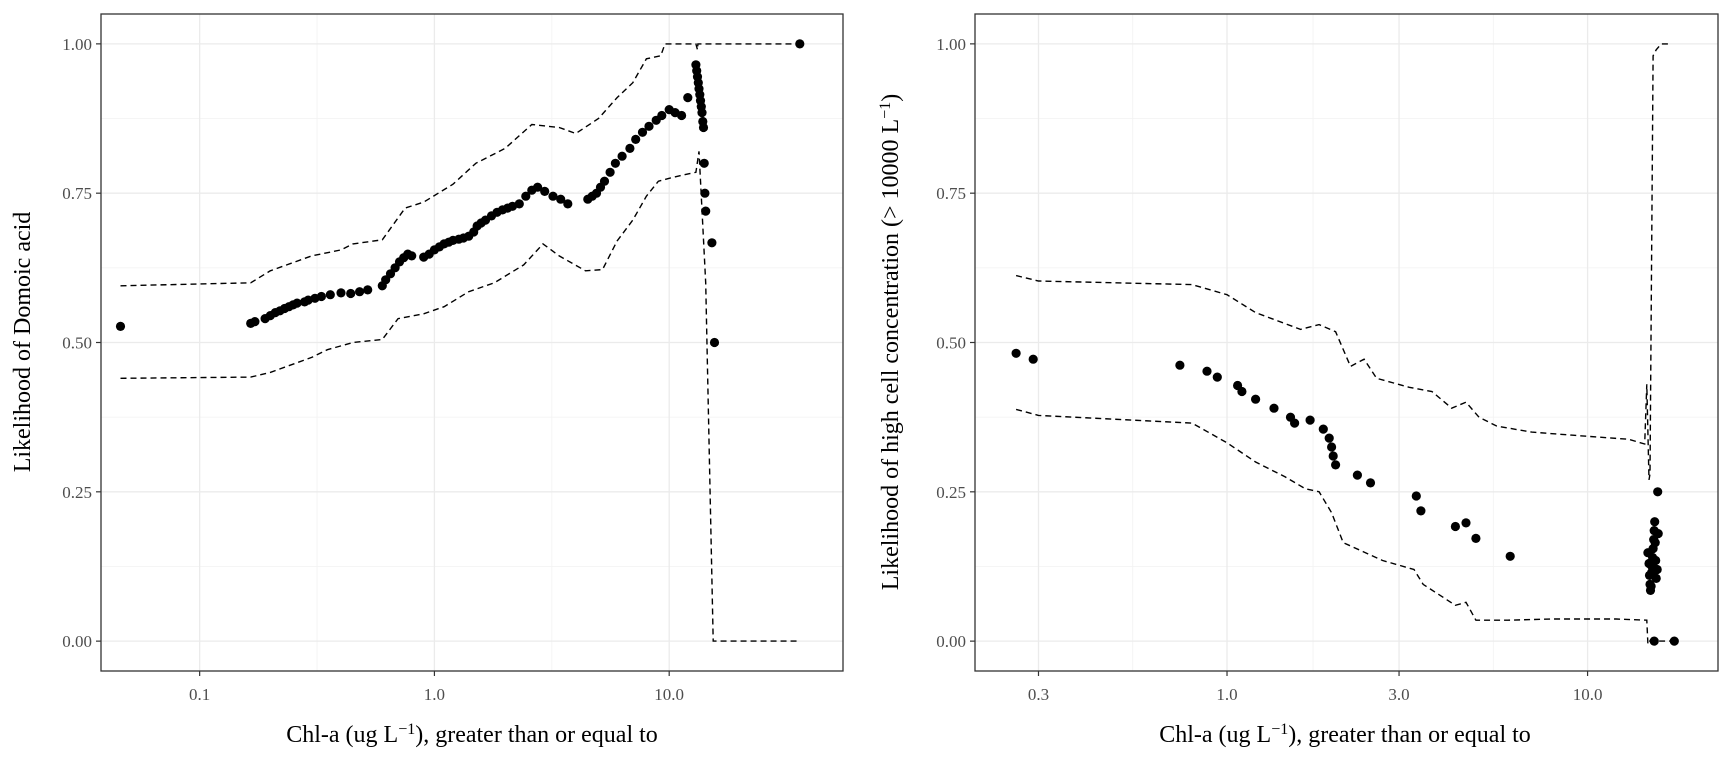 The width and height of the screenshot is (1728, 768). I want to click on y-axis-title: Likelihood of Domoic acid, so click(23, 342).